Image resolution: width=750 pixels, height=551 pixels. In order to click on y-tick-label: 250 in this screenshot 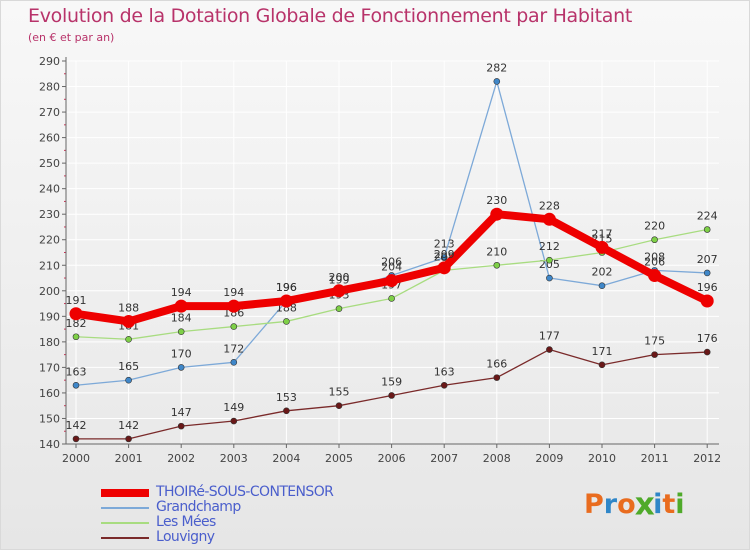, I will do `click(49, 163)`.